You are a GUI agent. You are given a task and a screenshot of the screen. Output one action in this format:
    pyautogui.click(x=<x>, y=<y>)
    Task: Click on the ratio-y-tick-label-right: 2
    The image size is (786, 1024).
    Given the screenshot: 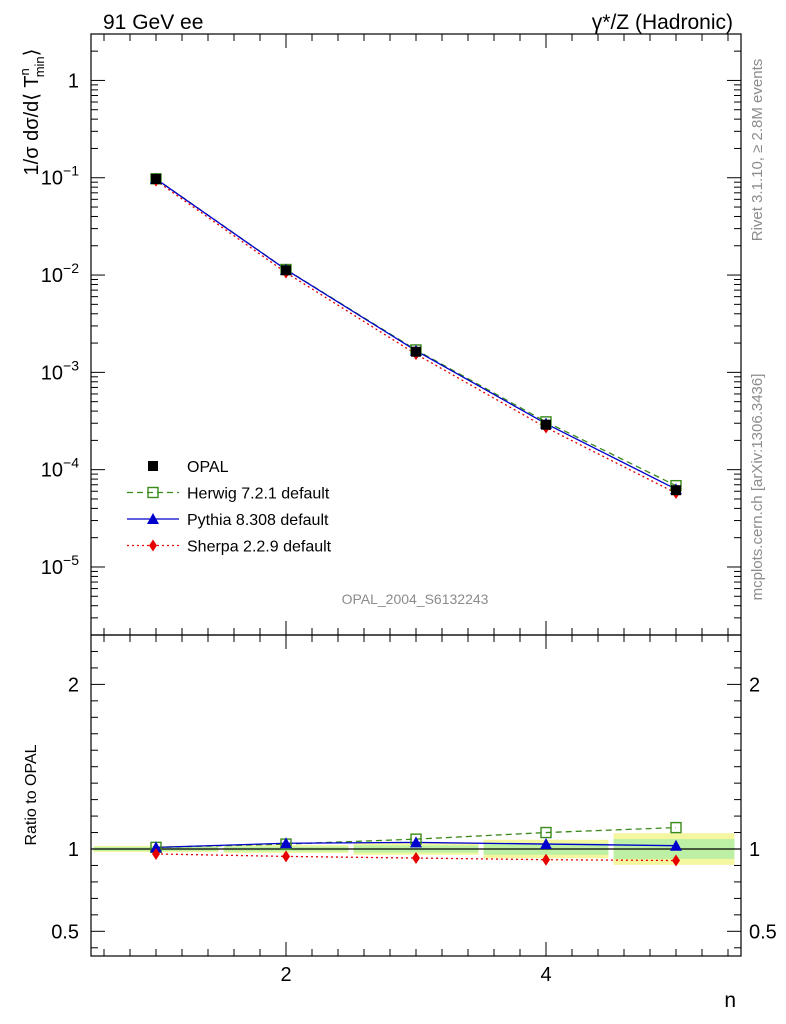 What is the action you would take?
    pyautogui.click(x=754, y=685)
    